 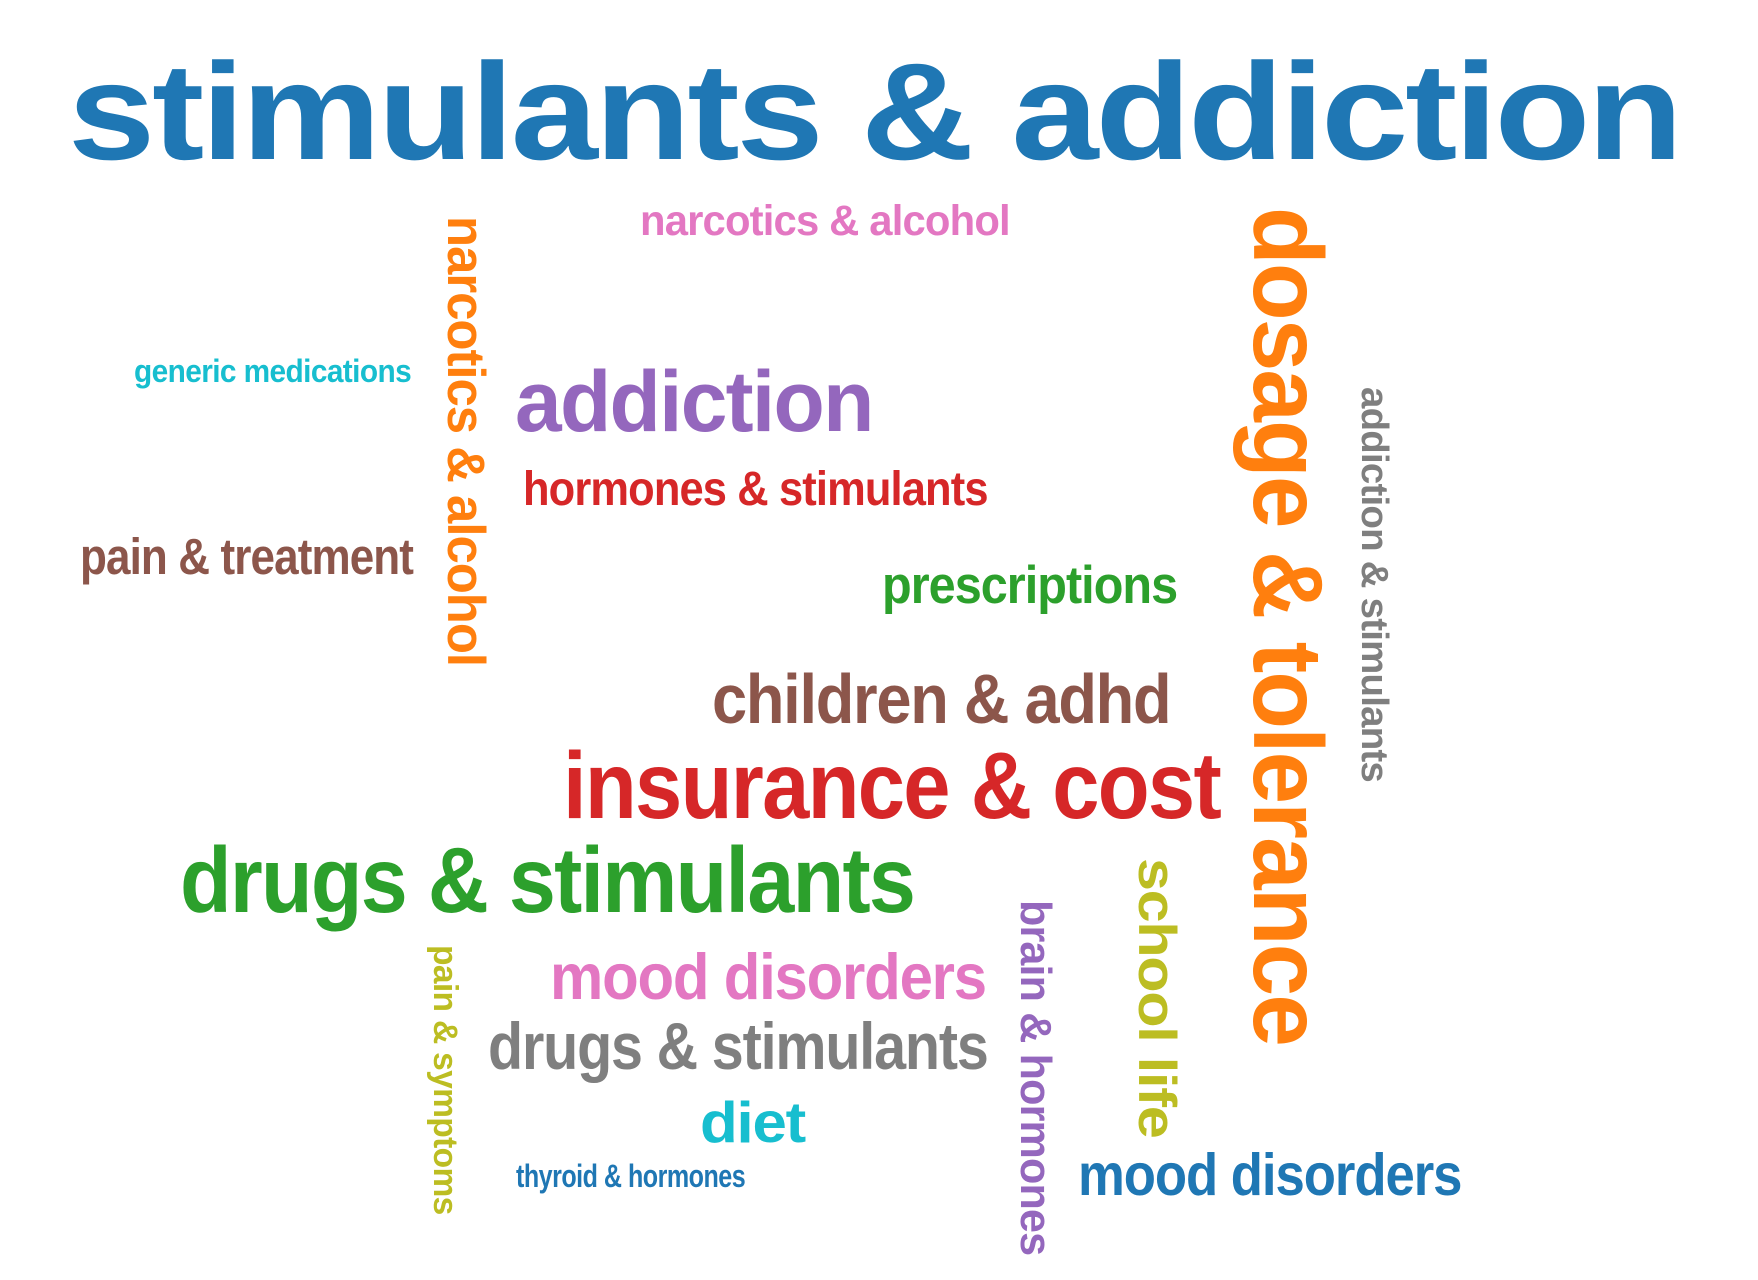 What do you see at coordinates (875, 112) in the screenshot?
I see `word-stimulants-addiction: stimulants & addiction` at bounding box center [875, 112].